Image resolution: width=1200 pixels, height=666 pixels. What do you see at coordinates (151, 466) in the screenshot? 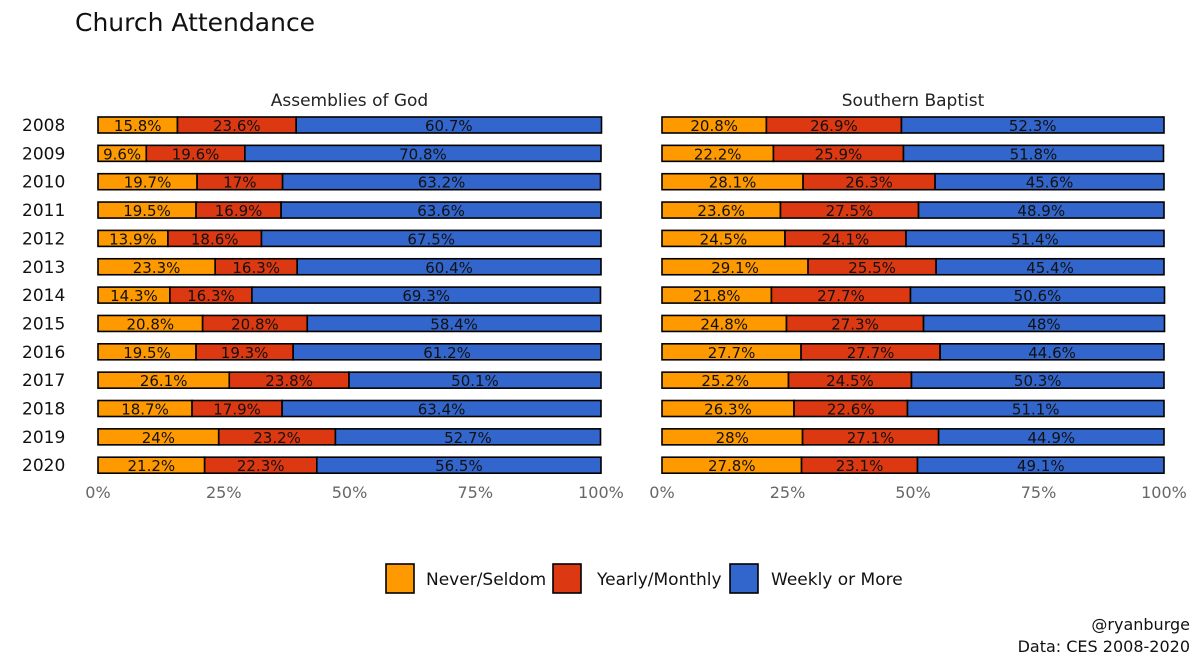
I see `value-label-assemblies-of-god-2020-never-seldom: 21.2%` at bounding box center [151, 466].